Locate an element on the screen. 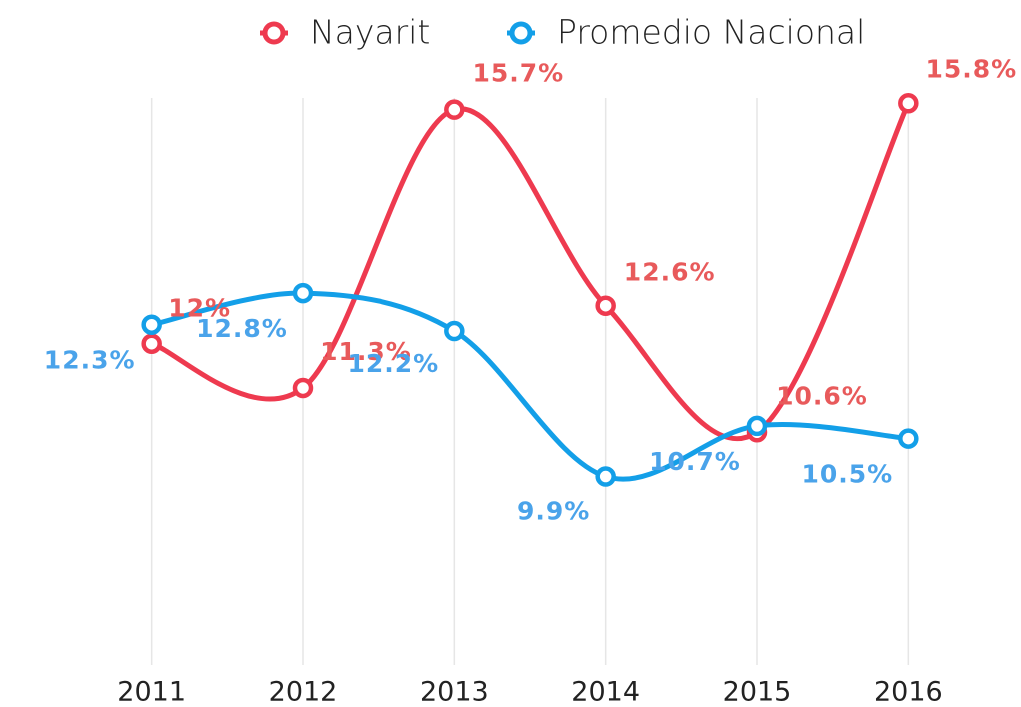 The width and height of the screenshot is (1021, 707). x-tick-label: 2016 is located at coordinates (908, 692).